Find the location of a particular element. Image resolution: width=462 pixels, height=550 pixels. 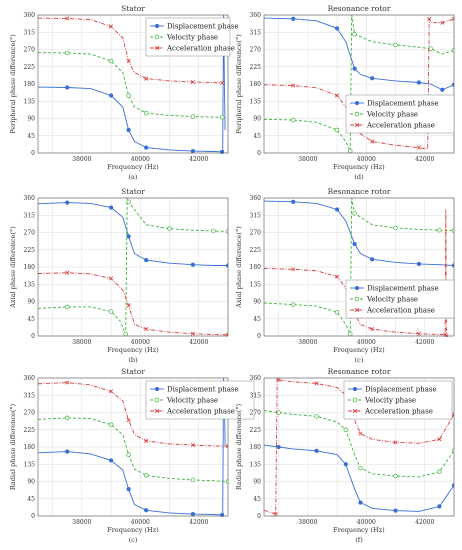

series-velocity-phase is located at coordinates (131, 85).